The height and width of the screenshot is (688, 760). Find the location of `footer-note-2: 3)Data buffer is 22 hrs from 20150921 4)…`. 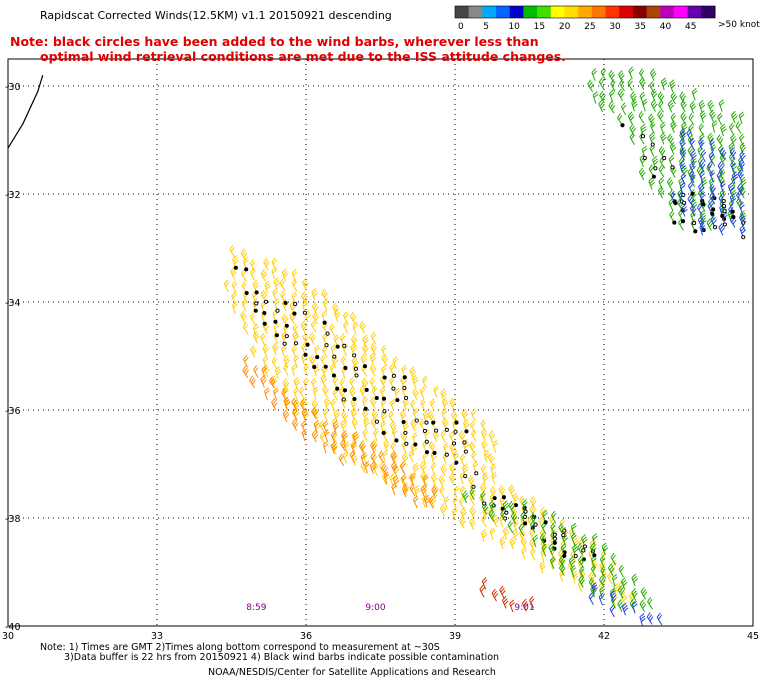

footer-note-2: 3)Data buffer is 22 hrs from 20150921 4)… is located at coordinates (282, 657).